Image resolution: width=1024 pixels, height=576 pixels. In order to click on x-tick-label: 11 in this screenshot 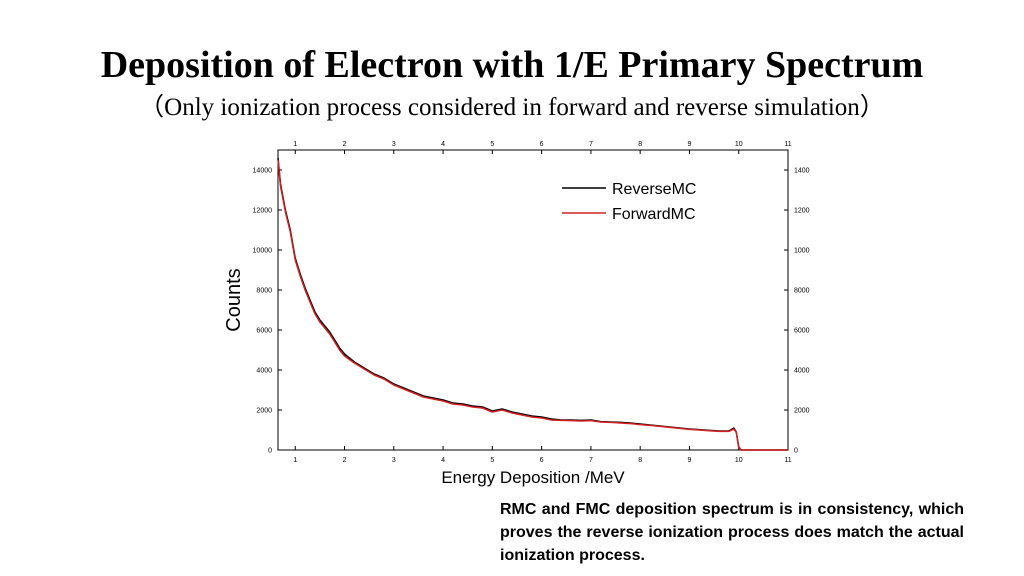, I will do `click(787, 460)`.